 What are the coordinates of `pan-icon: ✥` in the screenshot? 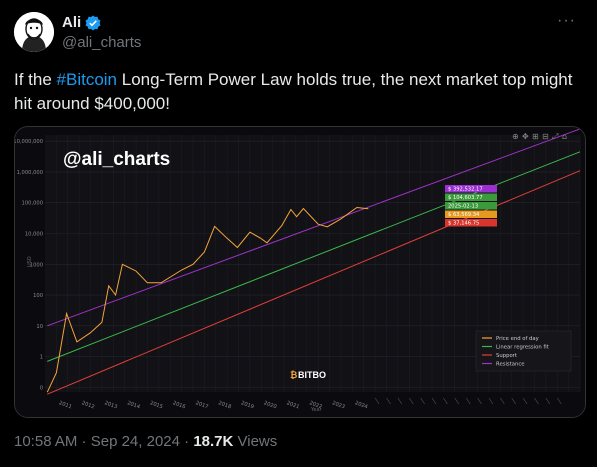 It's located at (525, 136).